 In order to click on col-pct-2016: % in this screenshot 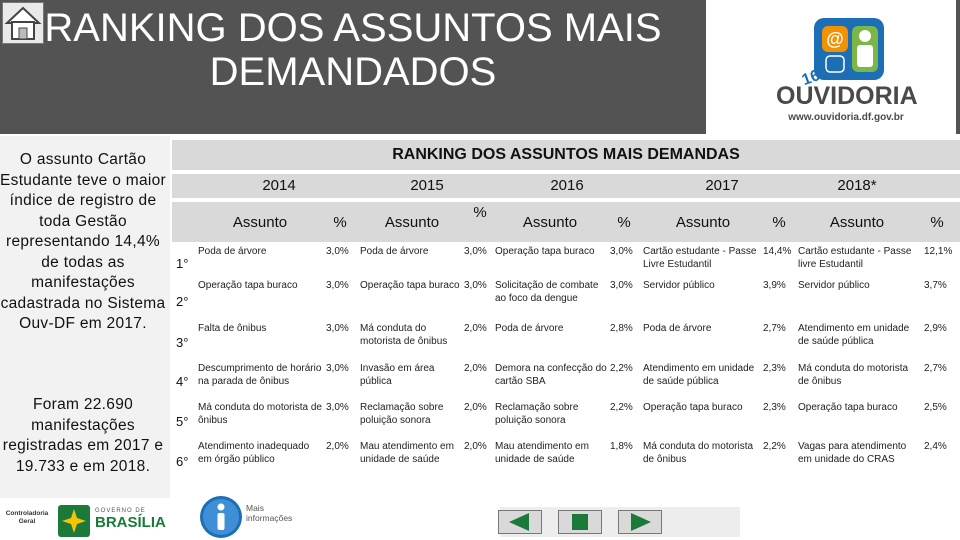, I will do `click(624, 222)`.